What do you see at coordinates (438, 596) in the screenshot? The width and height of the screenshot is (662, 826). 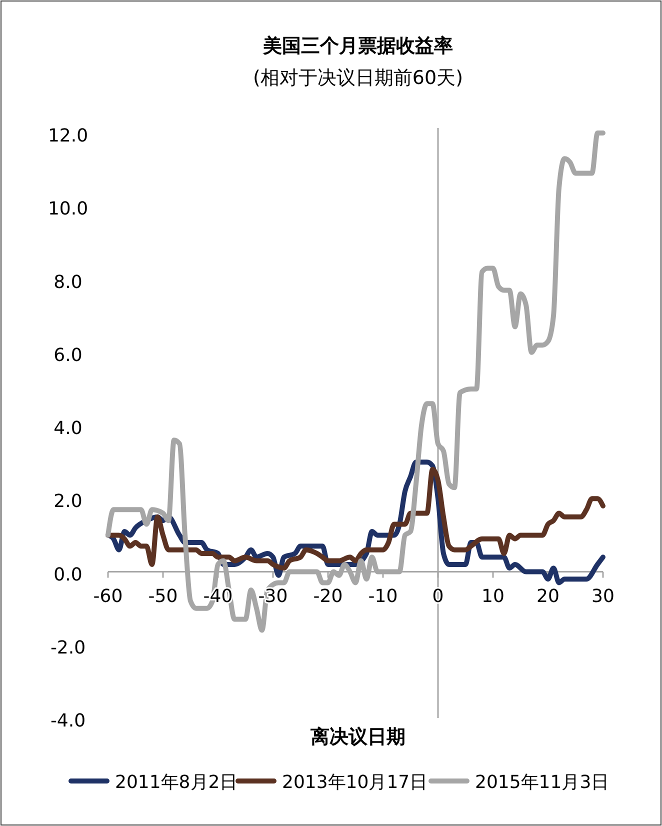 I see `x-tick-label: 0` at bounding box center [438, 596].